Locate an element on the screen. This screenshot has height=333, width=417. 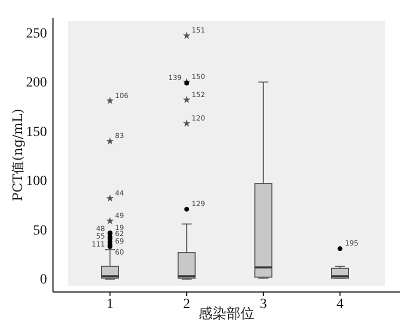
x-tick-label: 1 is located at coordinates (110, 304).